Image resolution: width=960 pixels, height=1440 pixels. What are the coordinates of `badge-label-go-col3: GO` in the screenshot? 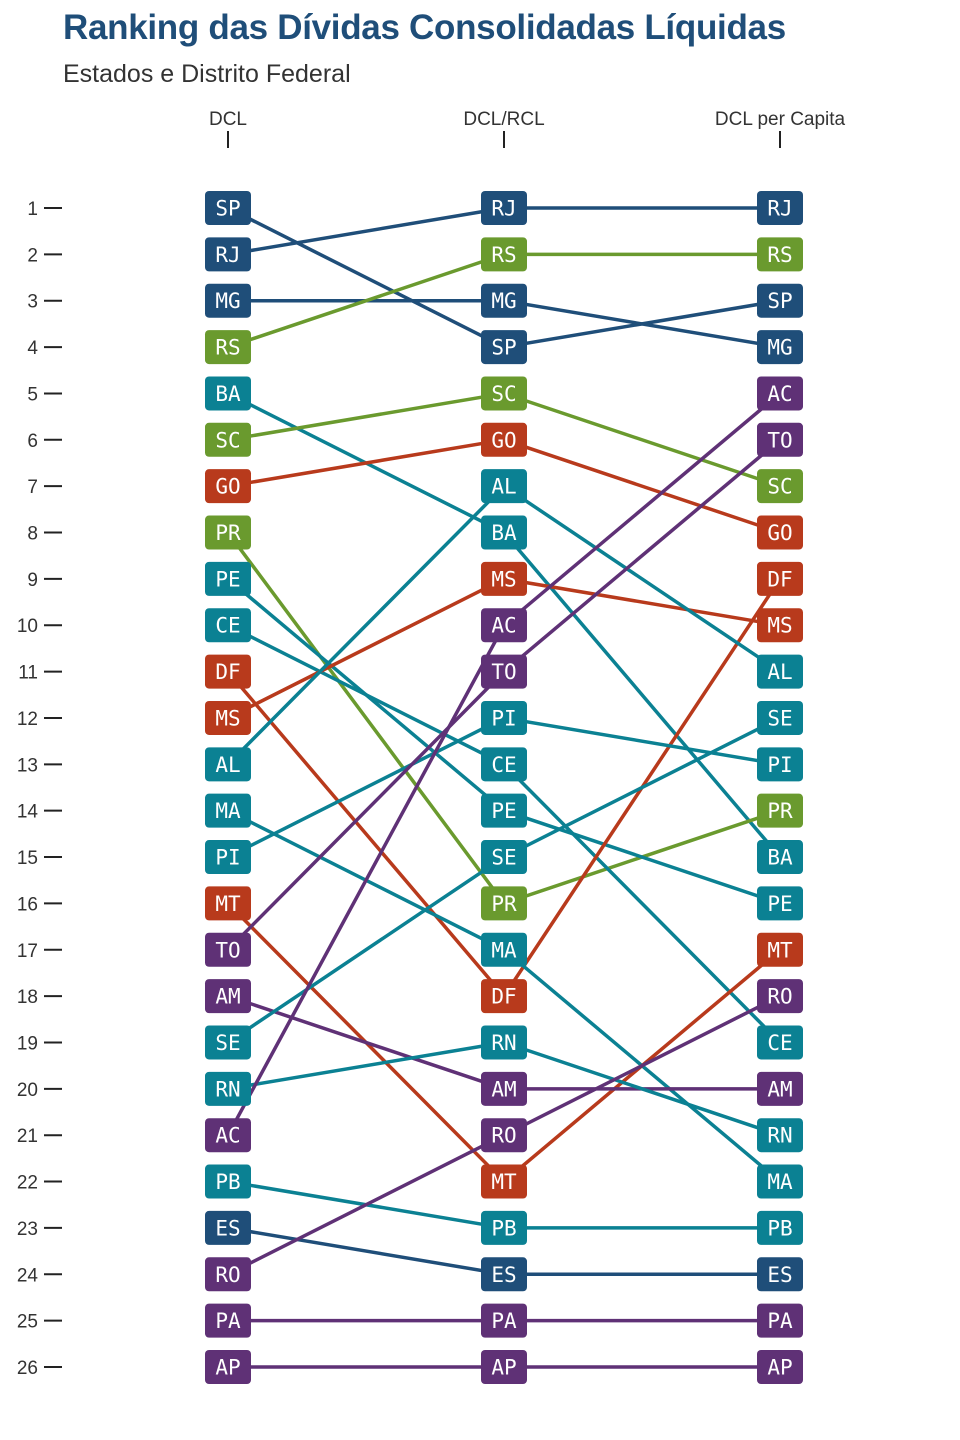 It's located at (779, 533).